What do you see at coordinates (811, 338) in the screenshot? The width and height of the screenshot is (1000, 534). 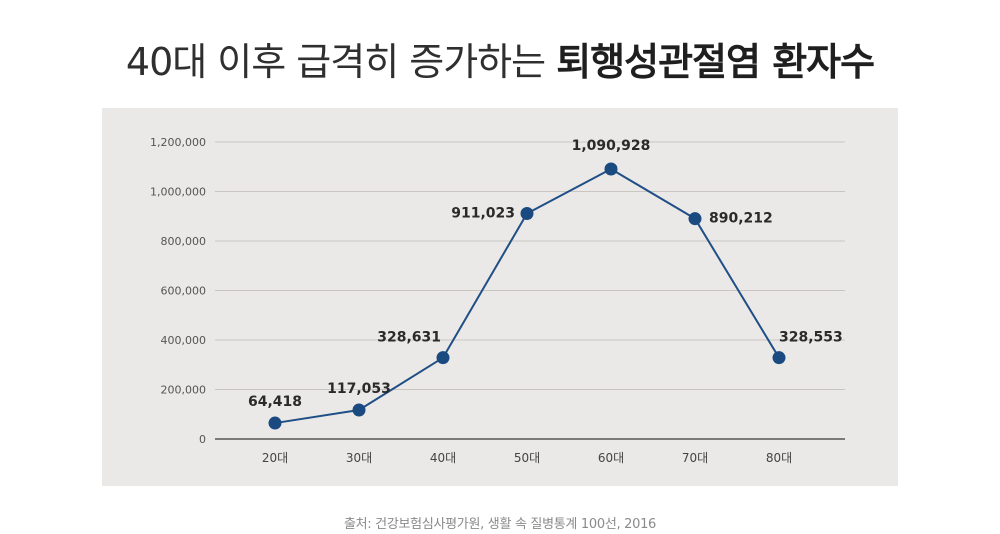 I see `data-label: 328,553` at bounding box center [811, 338].